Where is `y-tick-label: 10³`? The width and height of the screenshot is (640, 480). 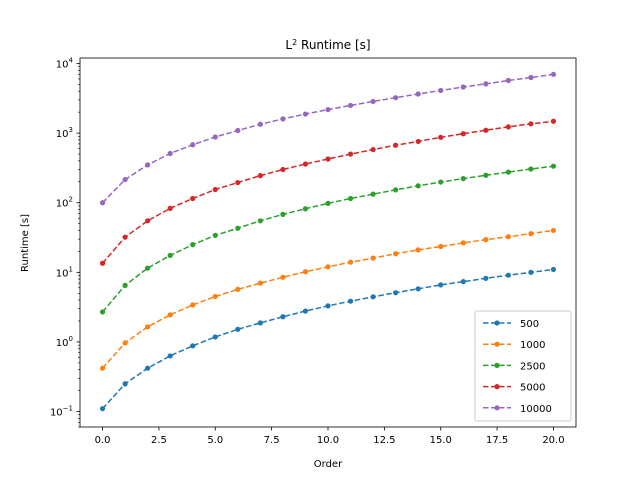 y-tick-label: 10³ is located at coordinates (64, 133).